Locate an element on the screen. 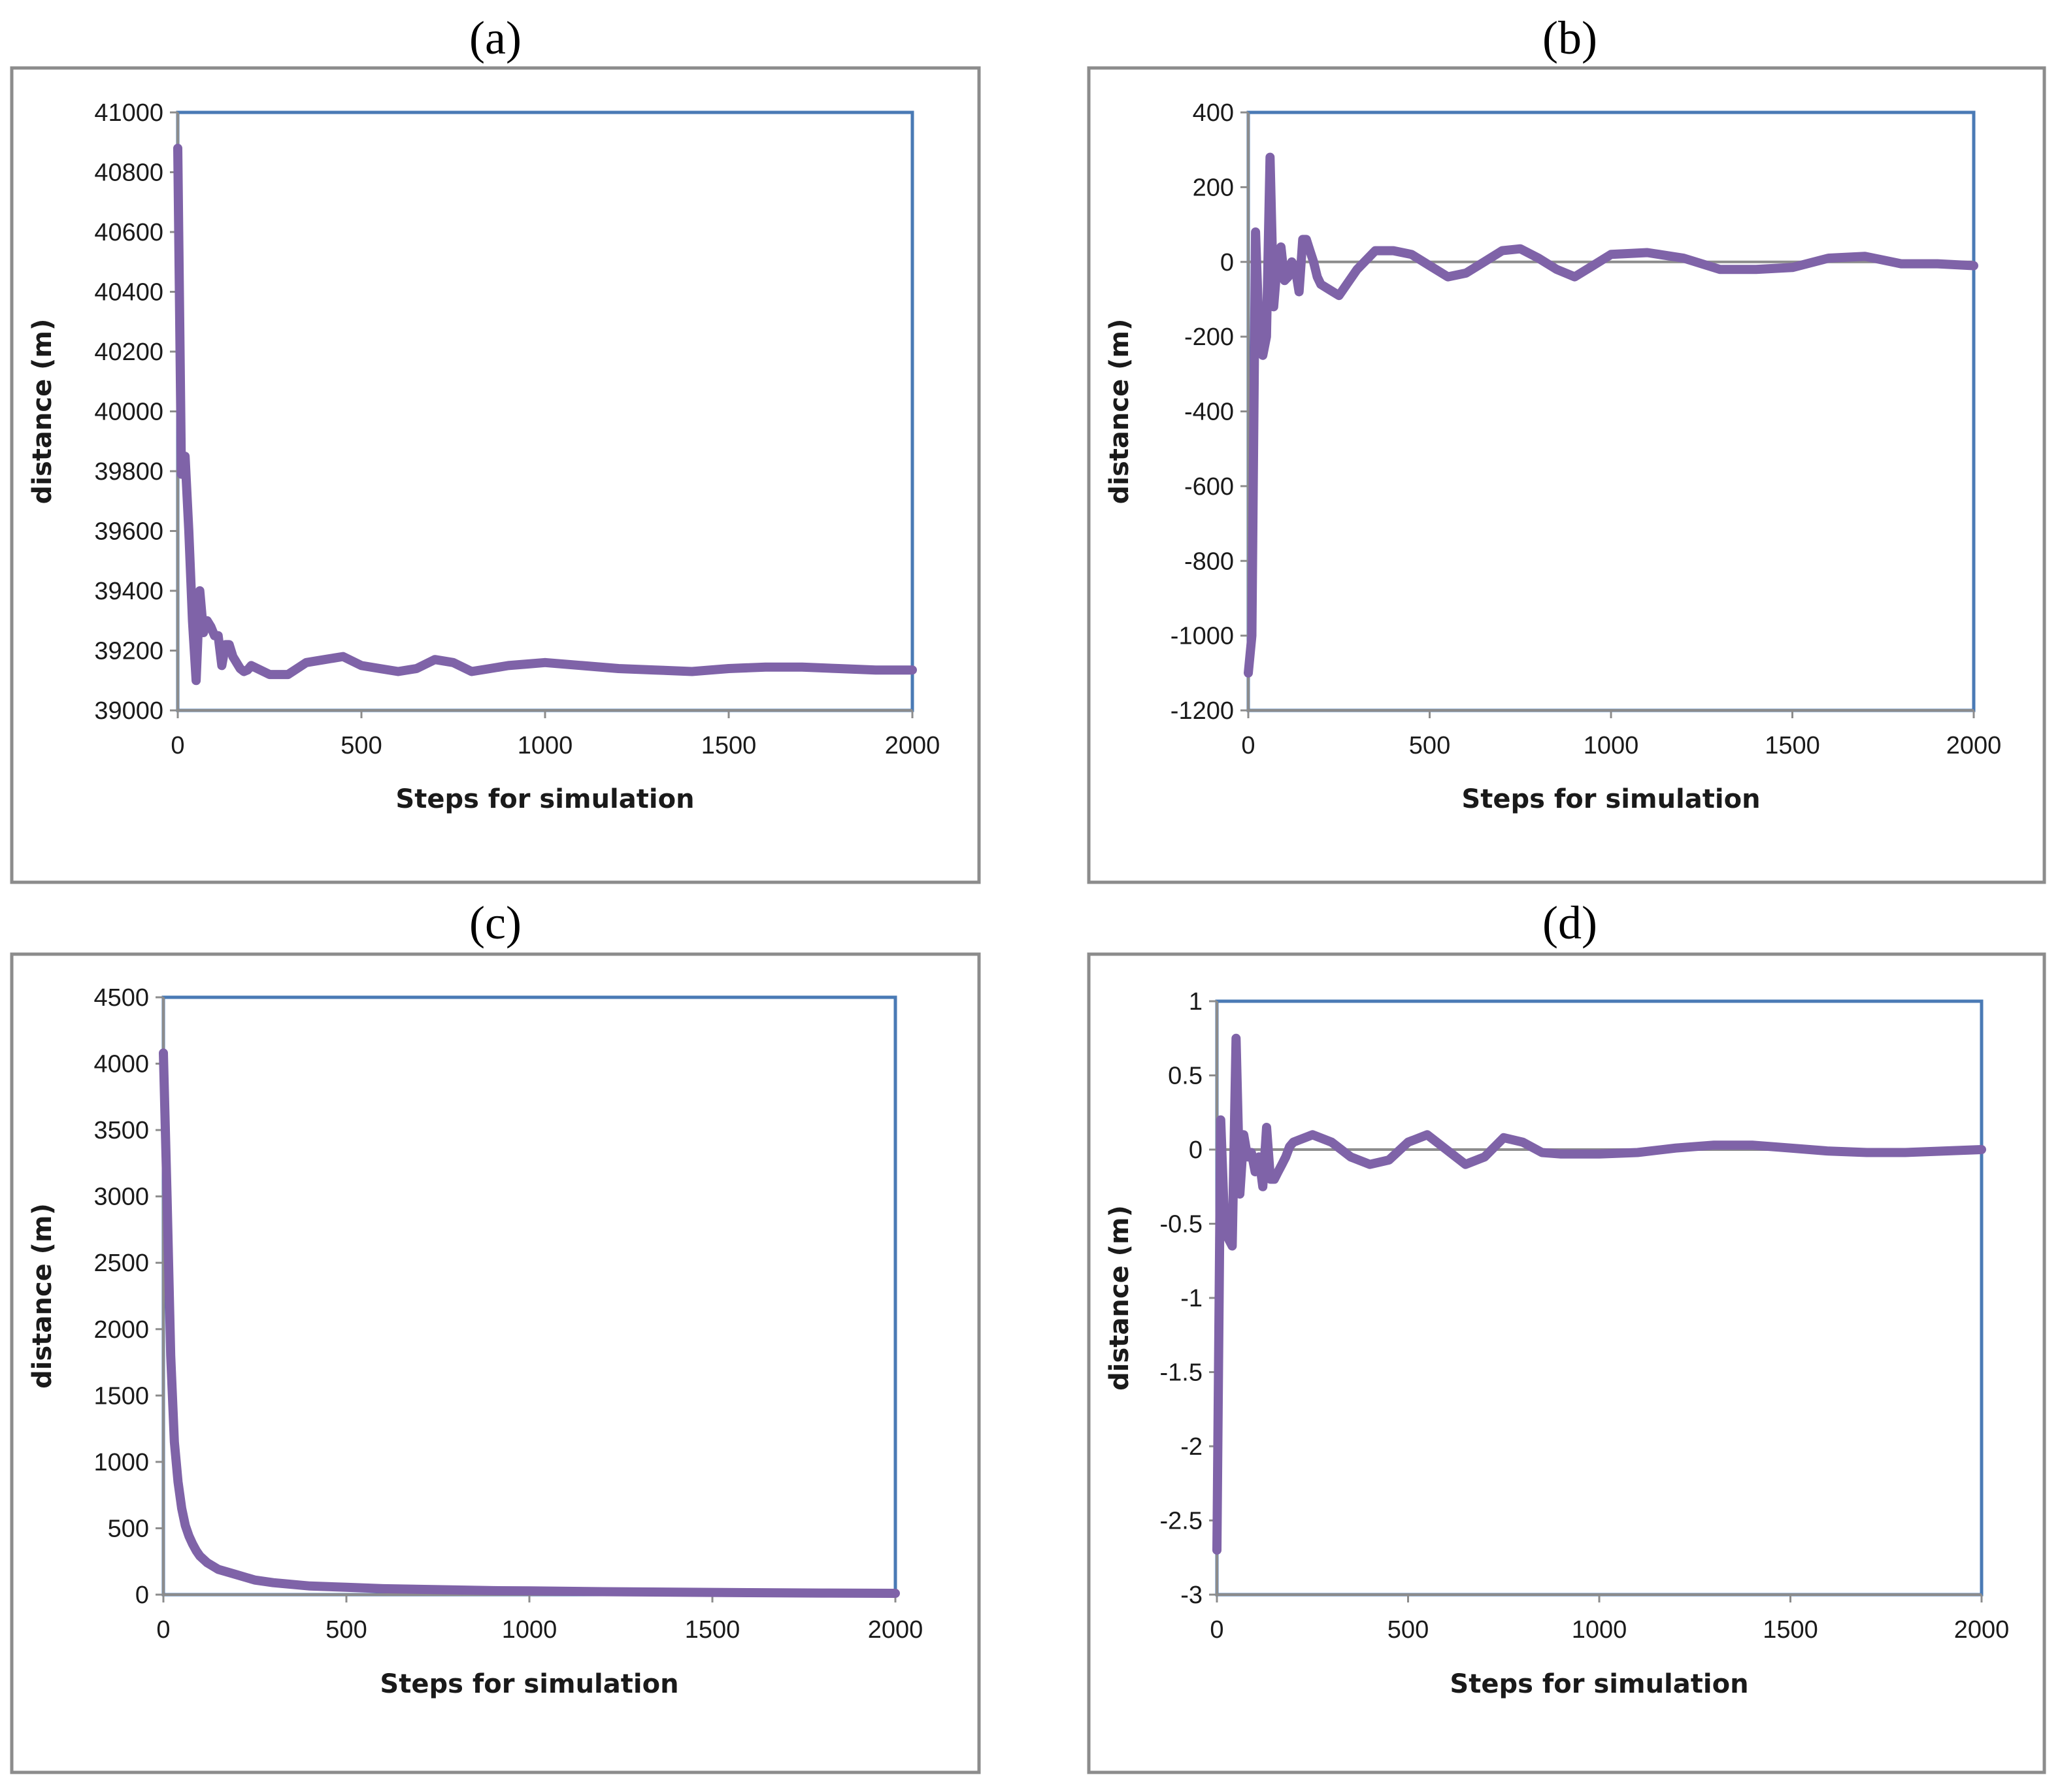 The width and height of the screenshot is (2060, 1792). y-tick-label: -800 is located at coordinates (1209, 561).